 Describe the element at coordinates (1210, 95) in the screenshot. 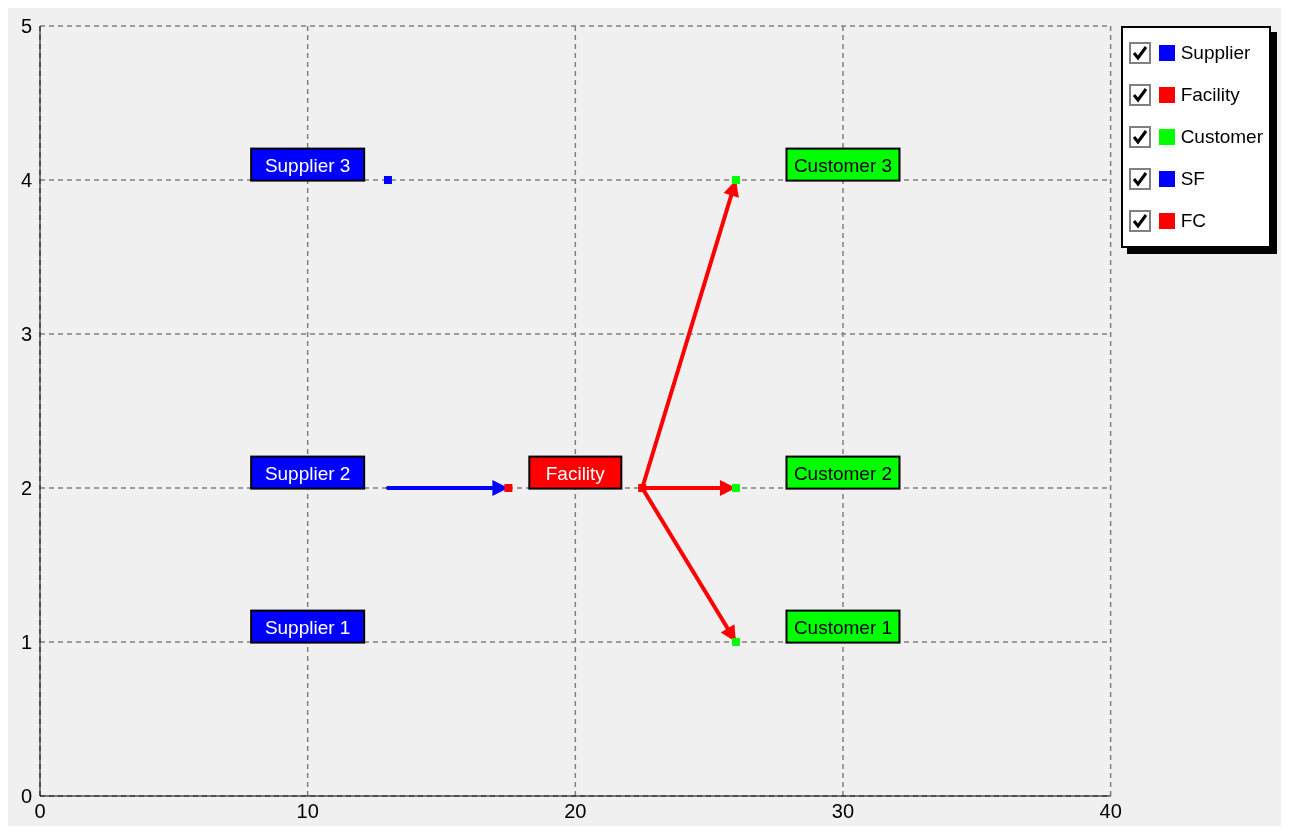

I see `legend-label: Facility` at that location.